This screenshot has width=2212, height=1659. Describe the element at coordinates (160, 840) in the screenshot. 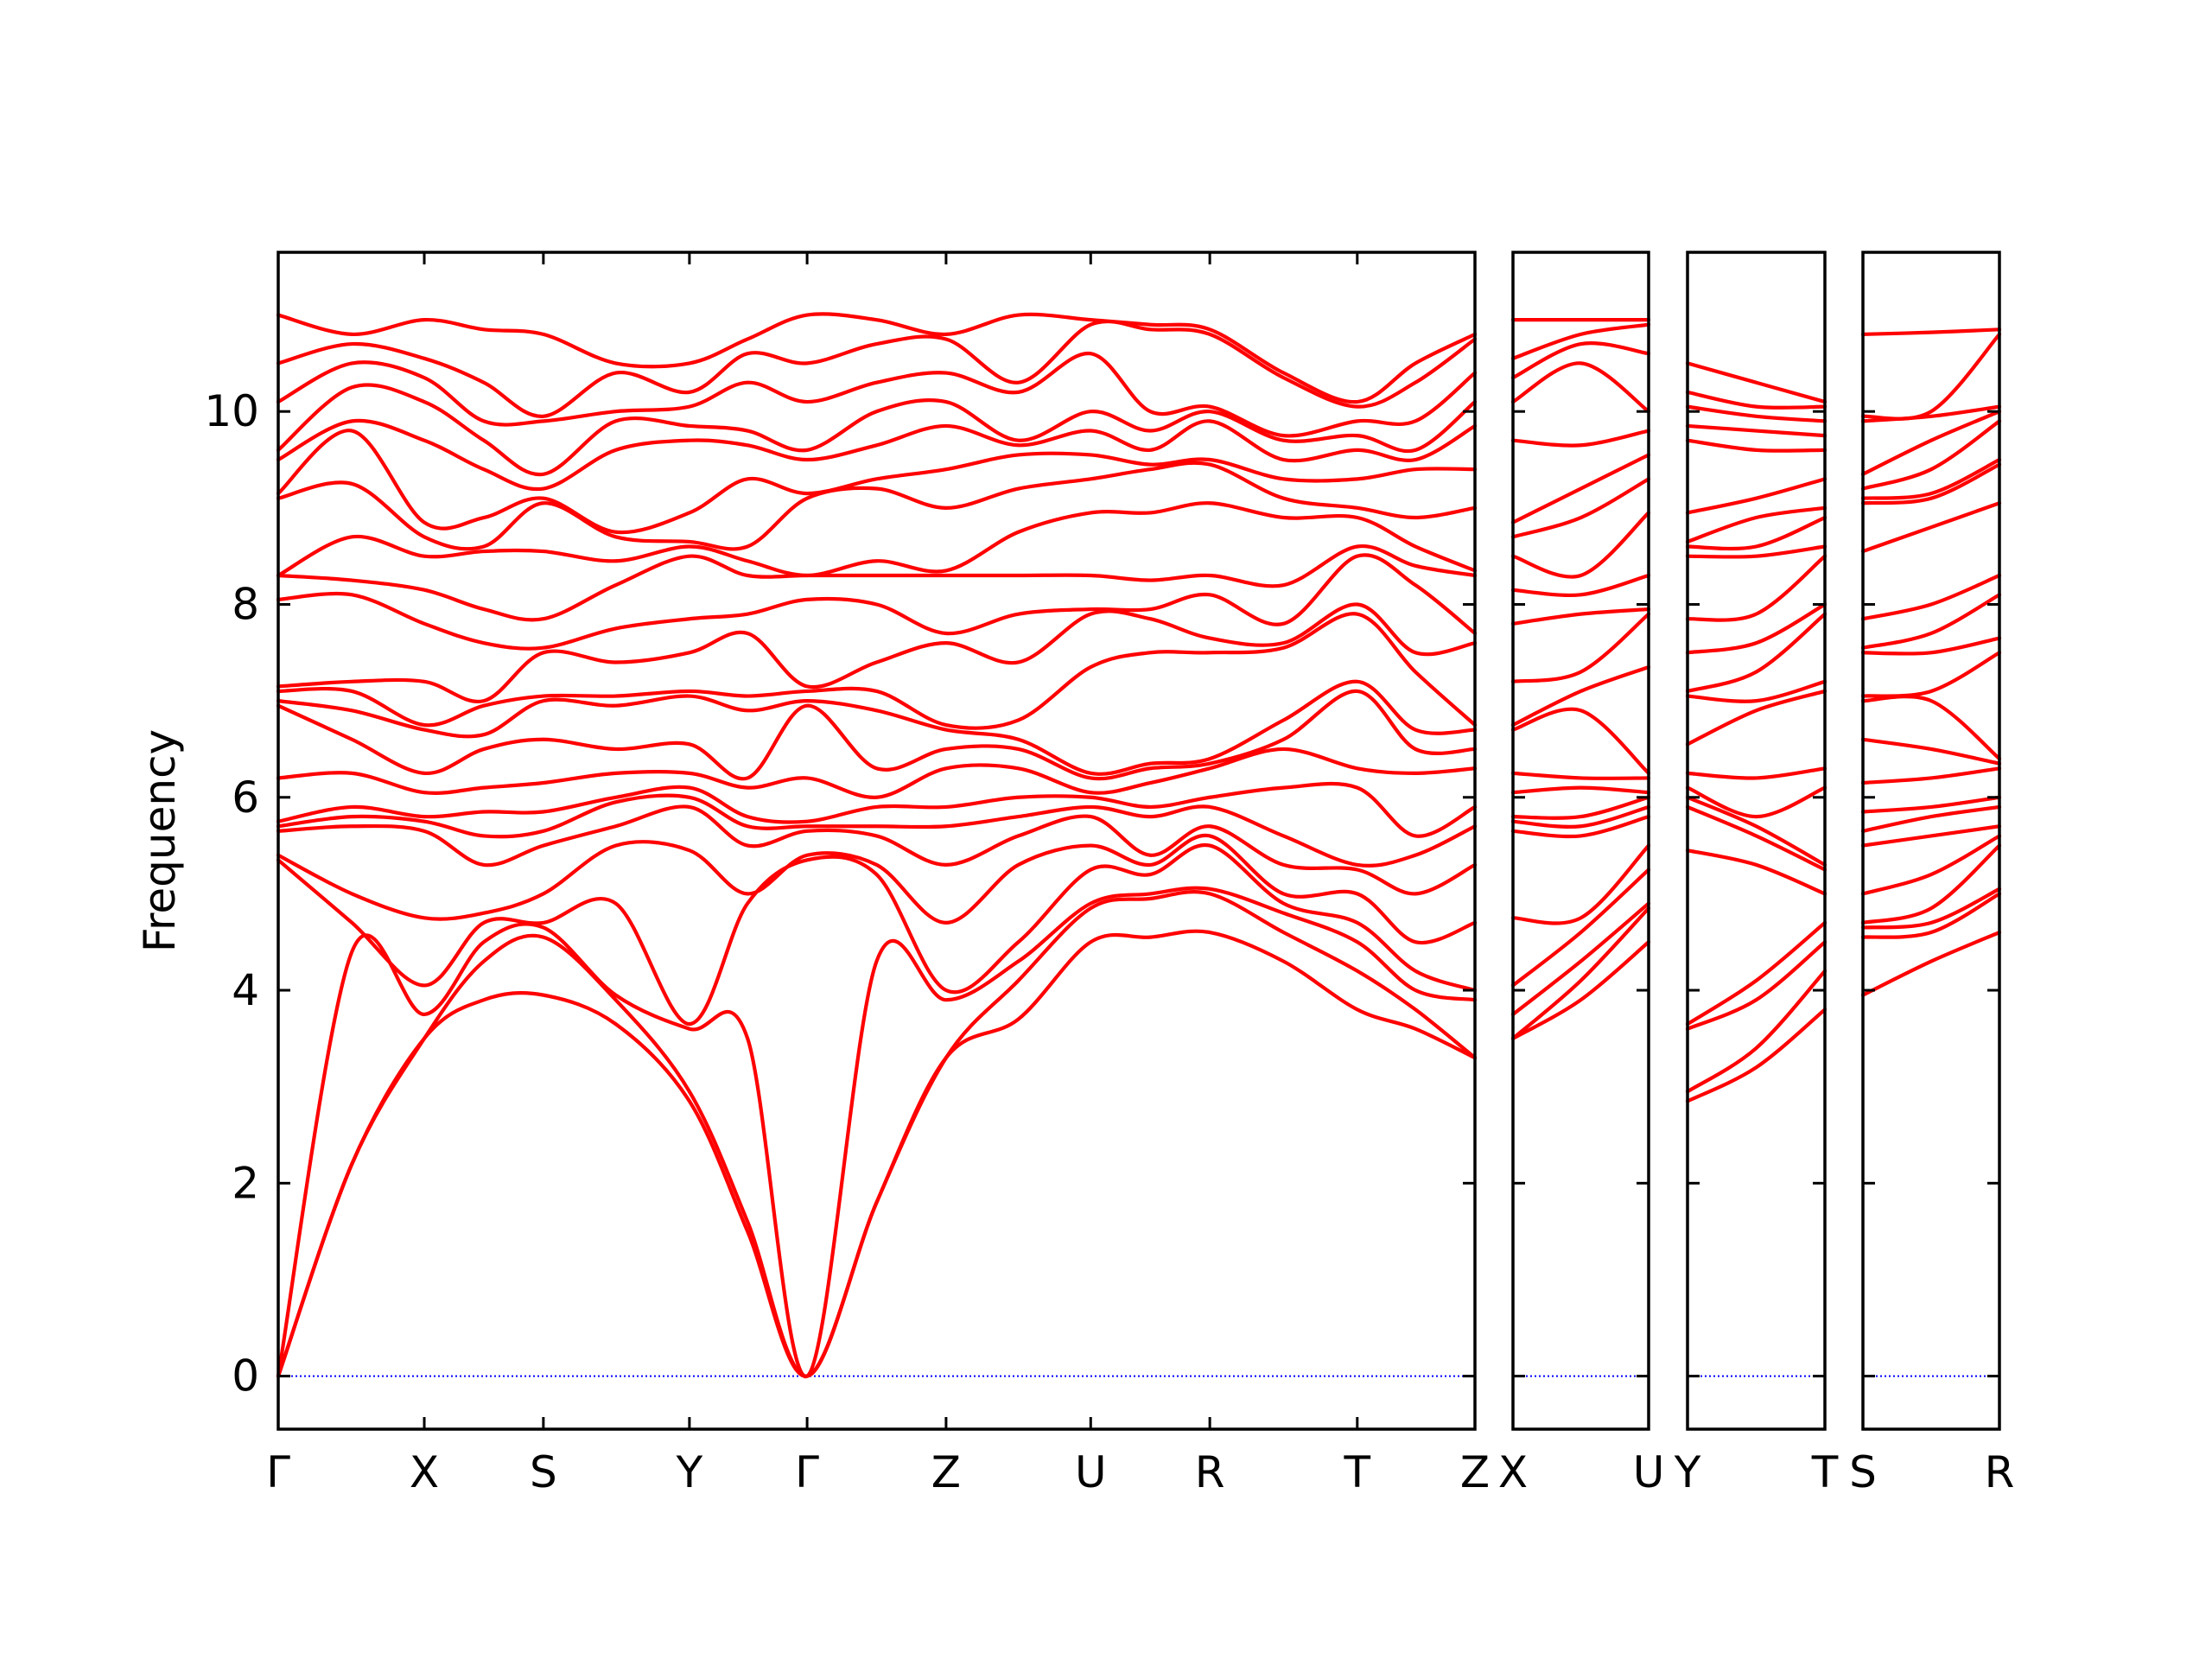

I see `y-axis-label: Frequency` at that location.